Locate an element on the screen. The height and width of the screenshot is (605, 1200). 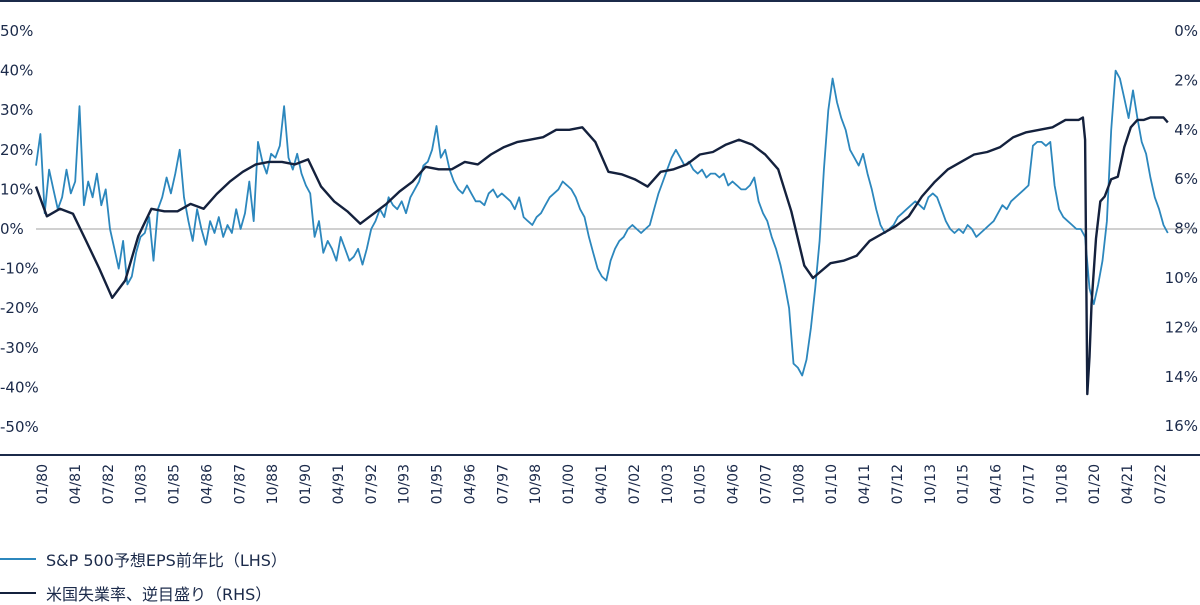
left-tick-label: 50% is located at coordinates (16, 31).